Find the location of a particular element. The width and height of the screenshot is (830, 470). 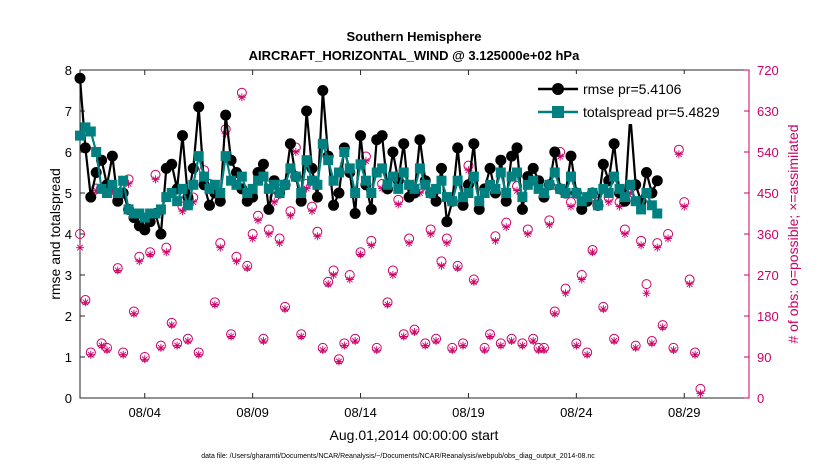

y-right-tick-label: 720 is located at coordinates (768, 70).